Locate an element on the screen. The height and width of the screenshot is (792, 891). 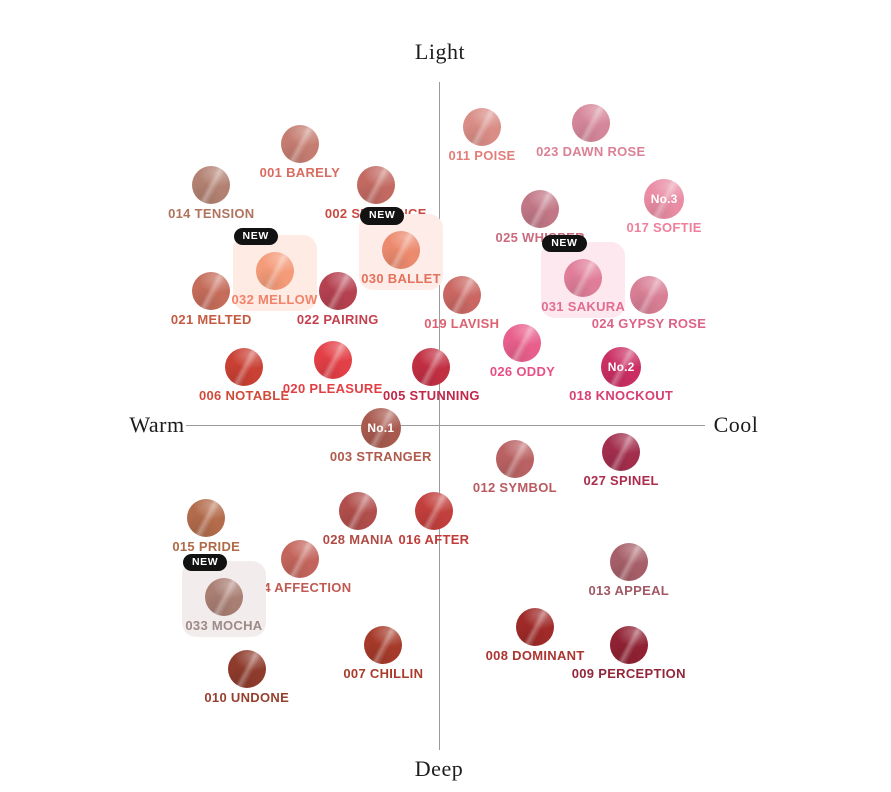
rank-tag-018-knockout: No.2 is located at coordinates (621, 366).